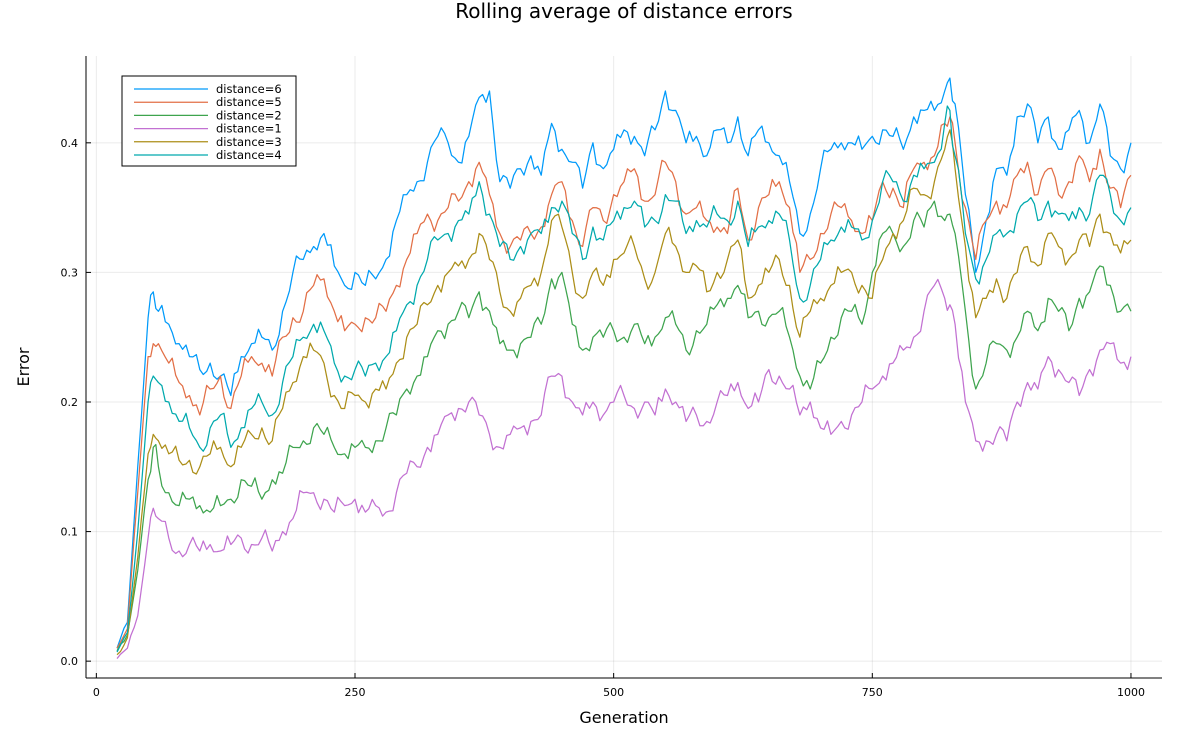 The image size is (1200, 750). Describe the element at coordinates (249, 115) in the screenshot. I see `legend-label: distance=2` at that location.